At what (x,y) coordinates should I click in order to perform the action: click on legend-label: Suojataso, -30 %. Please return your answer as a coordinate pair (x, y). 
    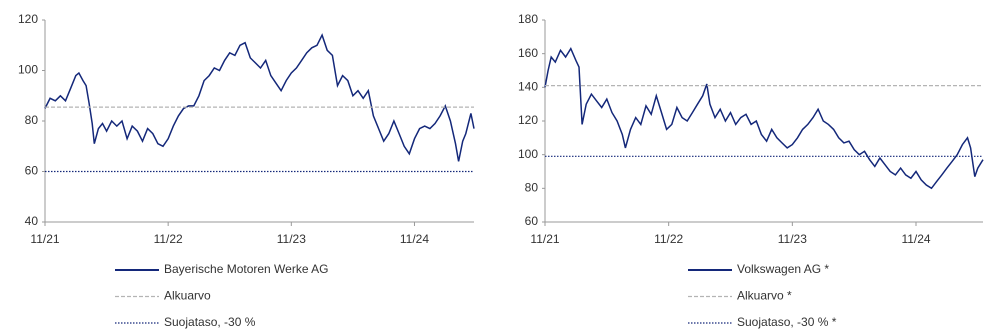
    Looking at the image, I should click on (210, 322).